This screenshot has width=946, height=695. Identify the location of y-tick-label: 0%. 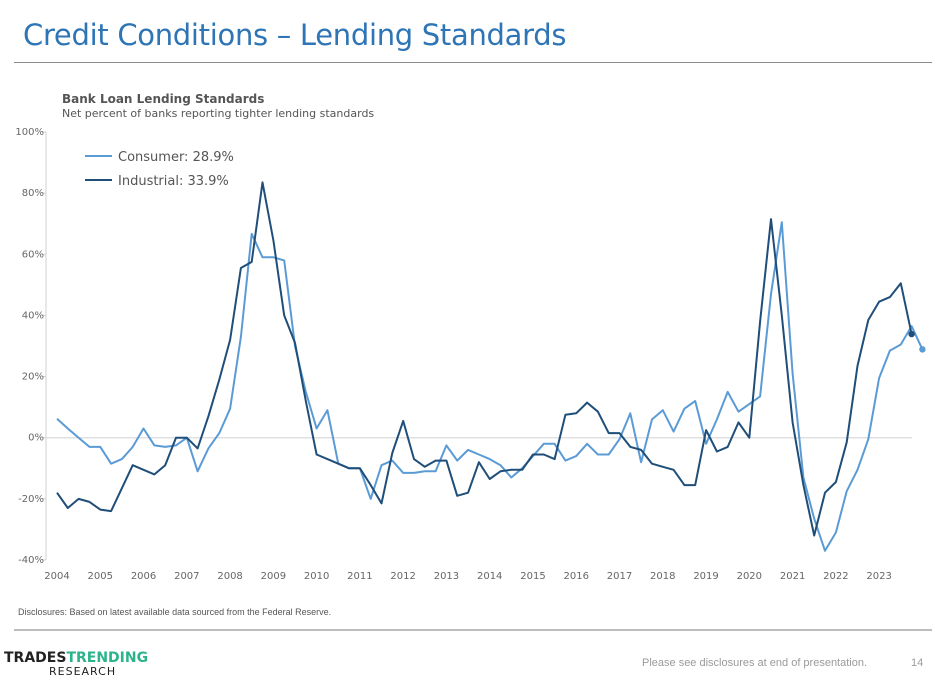
(36, 438).